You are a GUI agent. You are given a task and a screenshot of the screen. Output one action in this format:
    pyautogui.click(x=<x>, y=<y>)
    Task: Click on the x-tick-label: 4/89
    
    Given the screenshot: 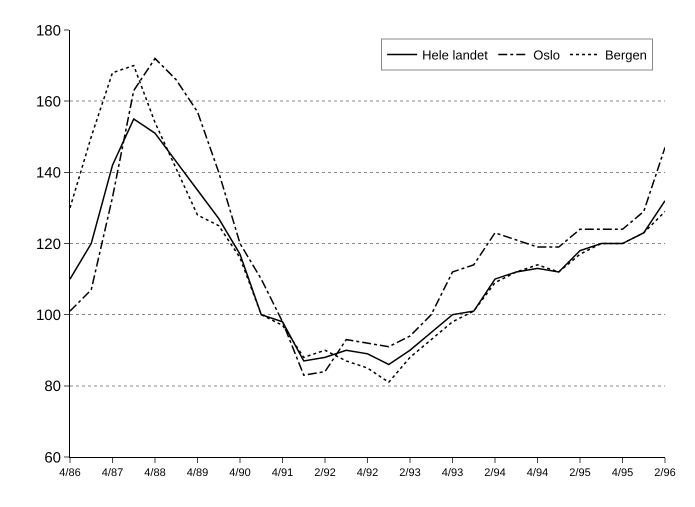 What is the action you would take?
    pyautogui.click(x=197, y=473)
    